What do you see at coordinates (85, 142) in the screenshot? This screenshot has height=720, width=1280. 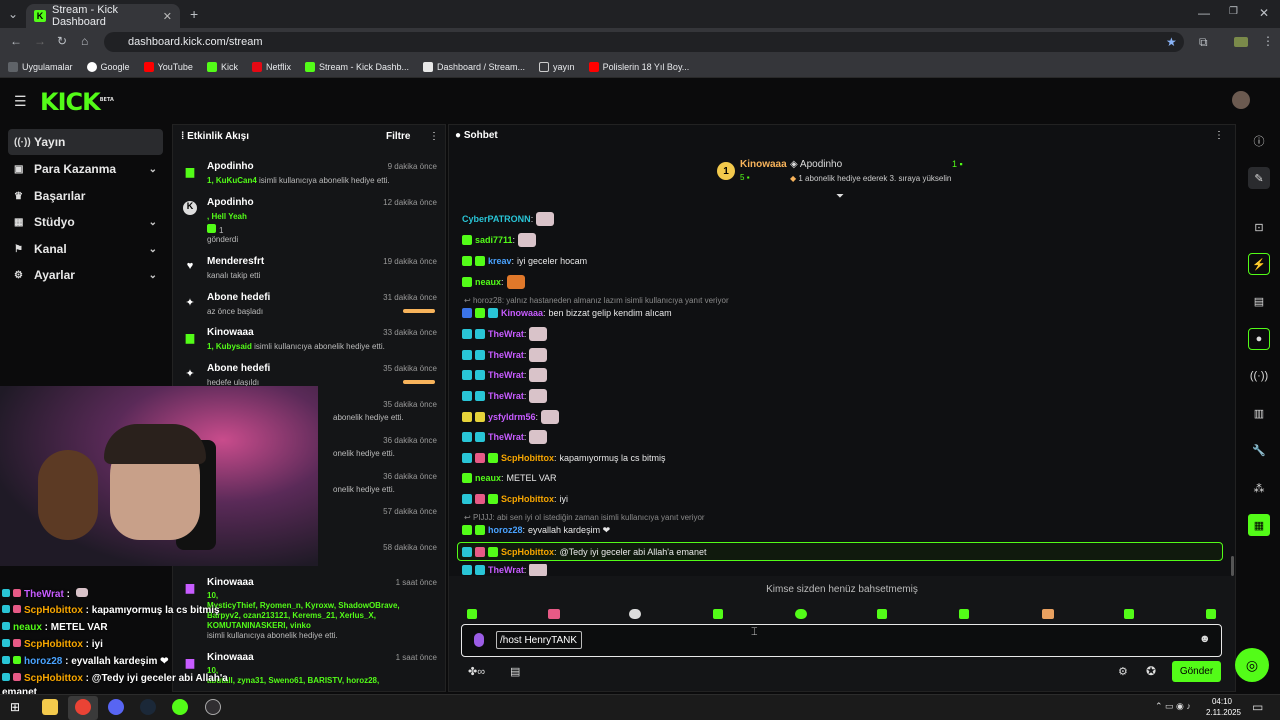 I see `sidebar-item-yayin: ((·)) Yayın` at bounding box center [85, 142].